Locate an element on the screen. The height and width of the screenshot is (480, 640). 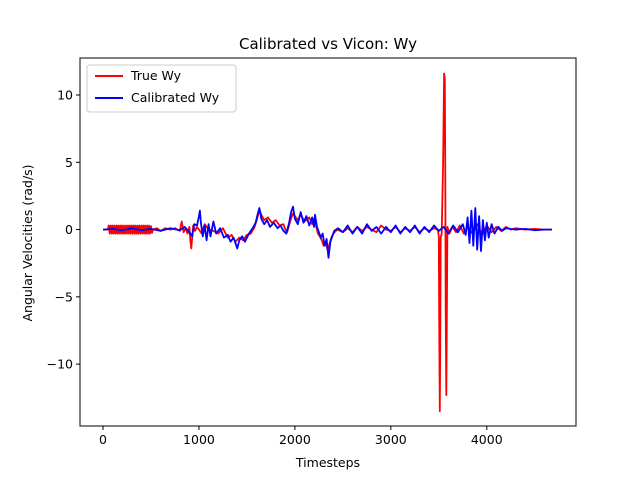
y-axis: −10 −5 0 5 10 is located at coordinates (63, 230).